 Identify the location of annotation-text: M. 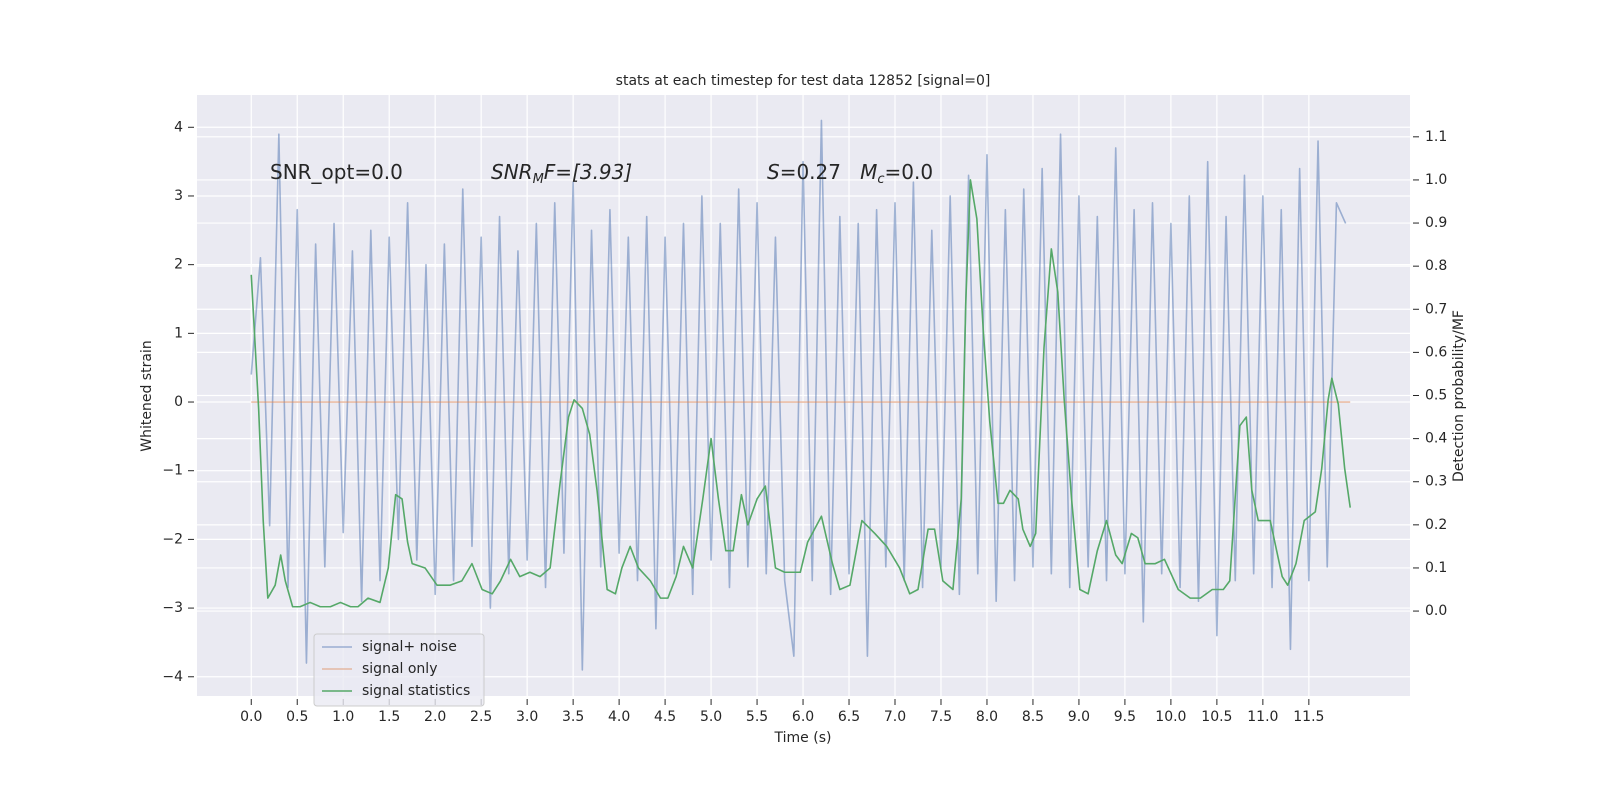
(868, 172).